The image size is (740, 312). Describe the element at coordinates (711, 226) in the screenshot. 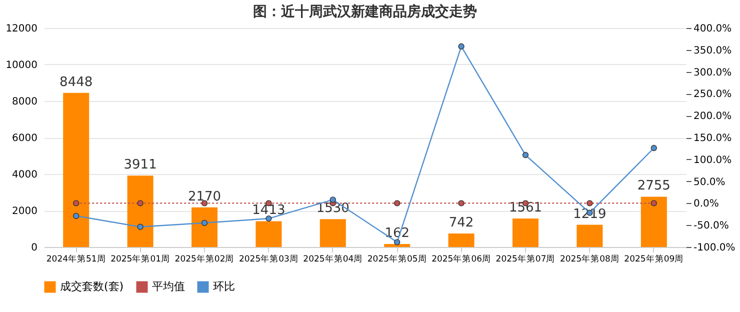

I see `y2-tick-label: -50.0%` at that location.